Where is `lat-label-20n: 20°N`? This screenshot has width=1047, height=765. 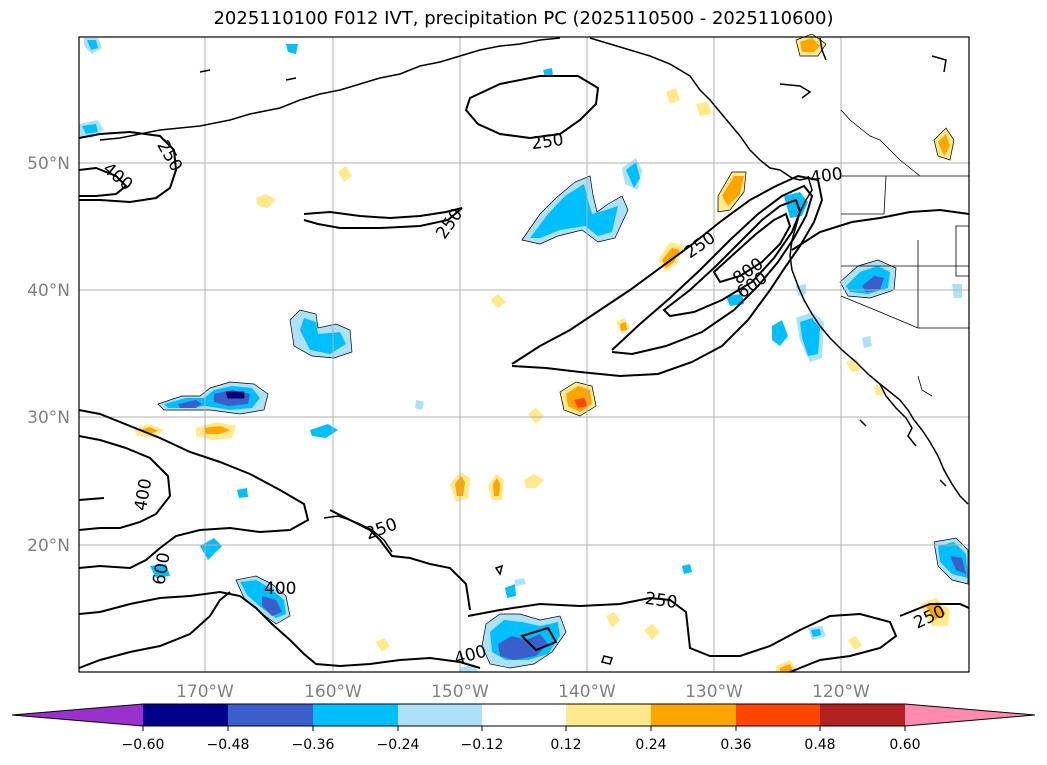 lat-label-20n: 20°N is located at coordinates (48, 546).